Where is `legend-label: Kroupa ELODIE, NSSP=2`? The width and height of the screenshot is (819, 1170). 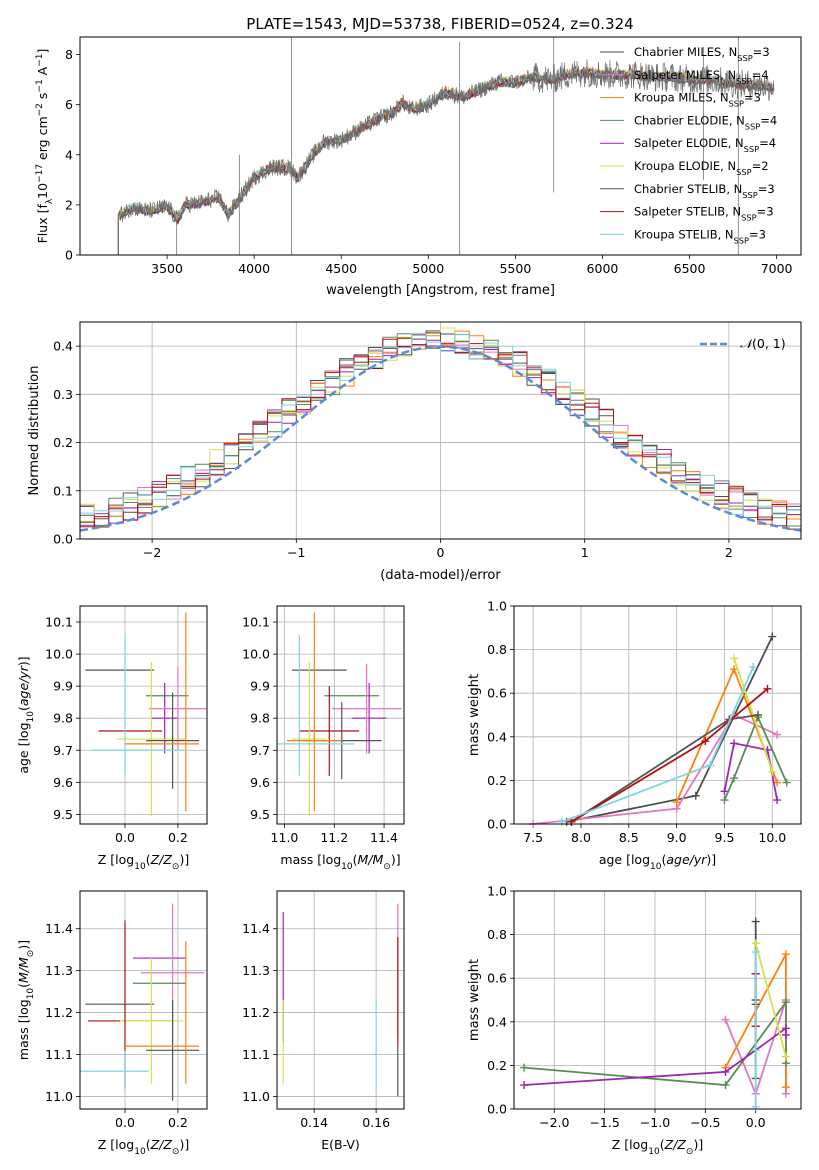 legend-label: Kroupa ELODIE, NSSP=2 is located at coordinates (701, 168).